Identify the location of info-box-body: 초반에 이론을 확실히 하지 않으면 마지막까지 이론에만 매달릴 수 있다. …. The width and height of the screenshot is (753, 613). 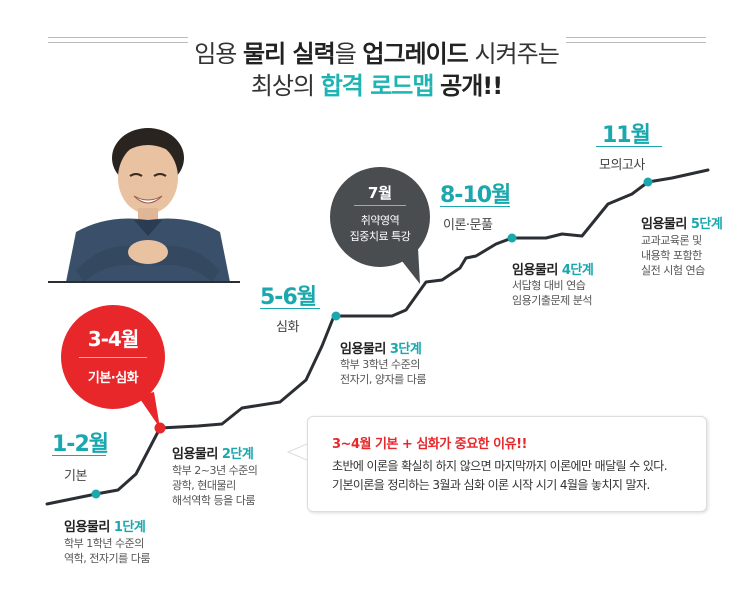
(500, 475).